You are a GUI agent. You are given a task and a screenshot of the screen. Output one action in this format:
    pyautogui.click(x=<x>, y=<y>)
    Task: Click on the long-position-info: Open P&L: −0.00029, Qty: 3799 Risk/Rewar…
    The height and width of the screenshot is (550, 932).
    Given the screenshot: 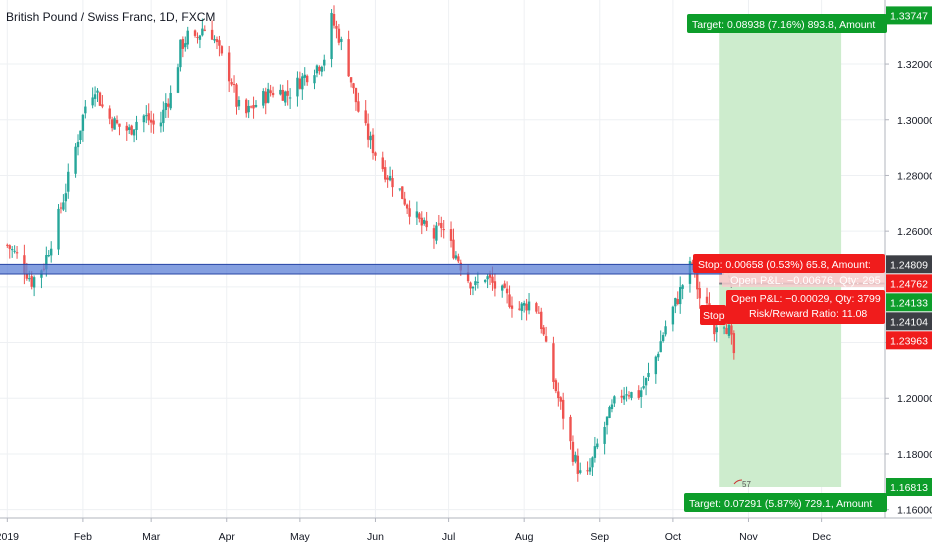 What is the action you would take?
    pyautogui.click(x=792, y=307)
    